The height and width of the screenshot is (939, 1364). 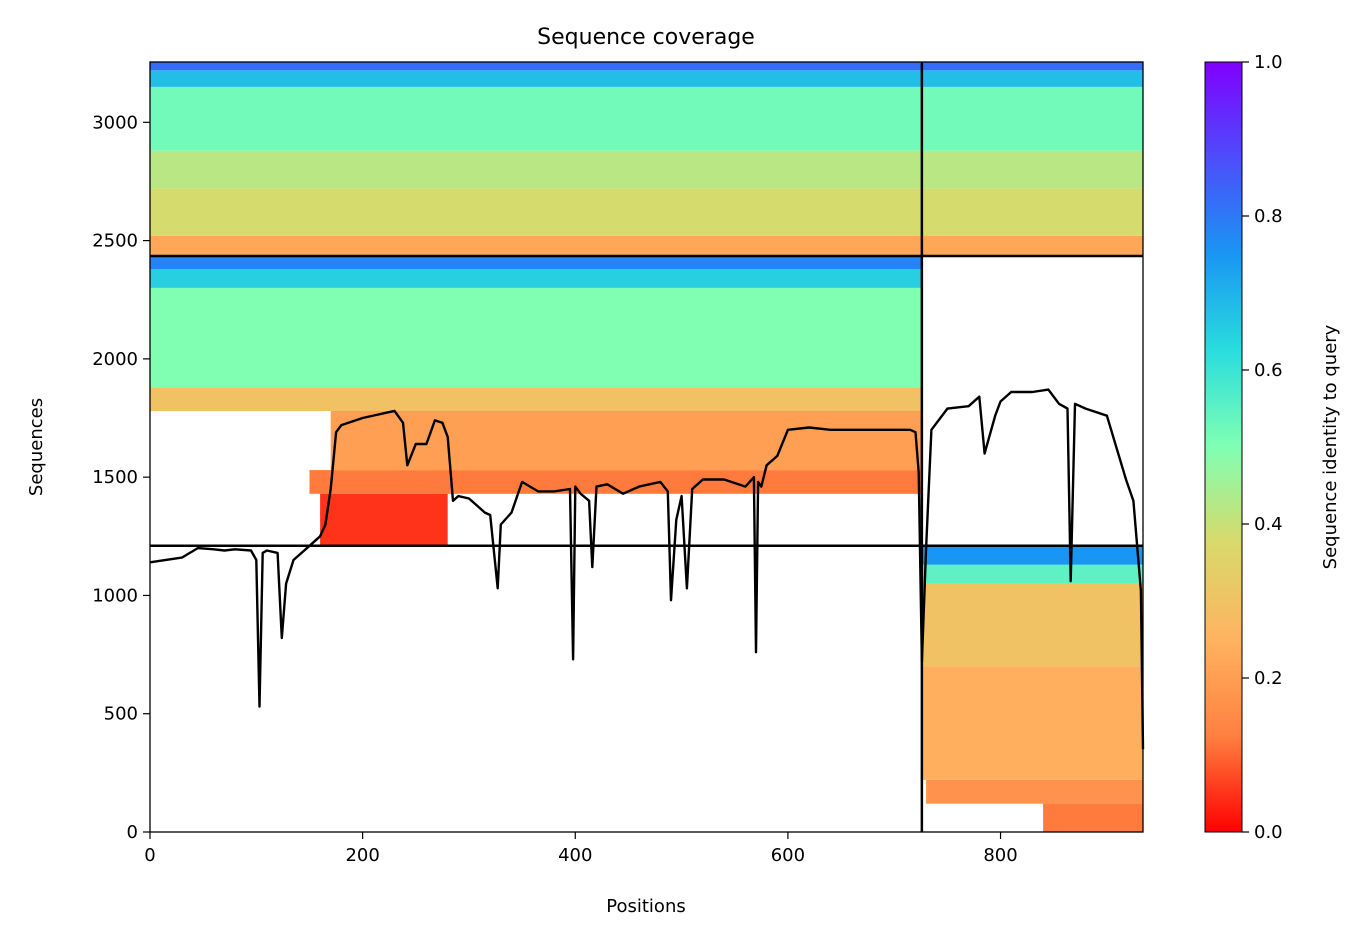 What do you see at coordinates (1223, 447) in the screenshot?
I see `colorbar` at bounding box center [1223, 447].